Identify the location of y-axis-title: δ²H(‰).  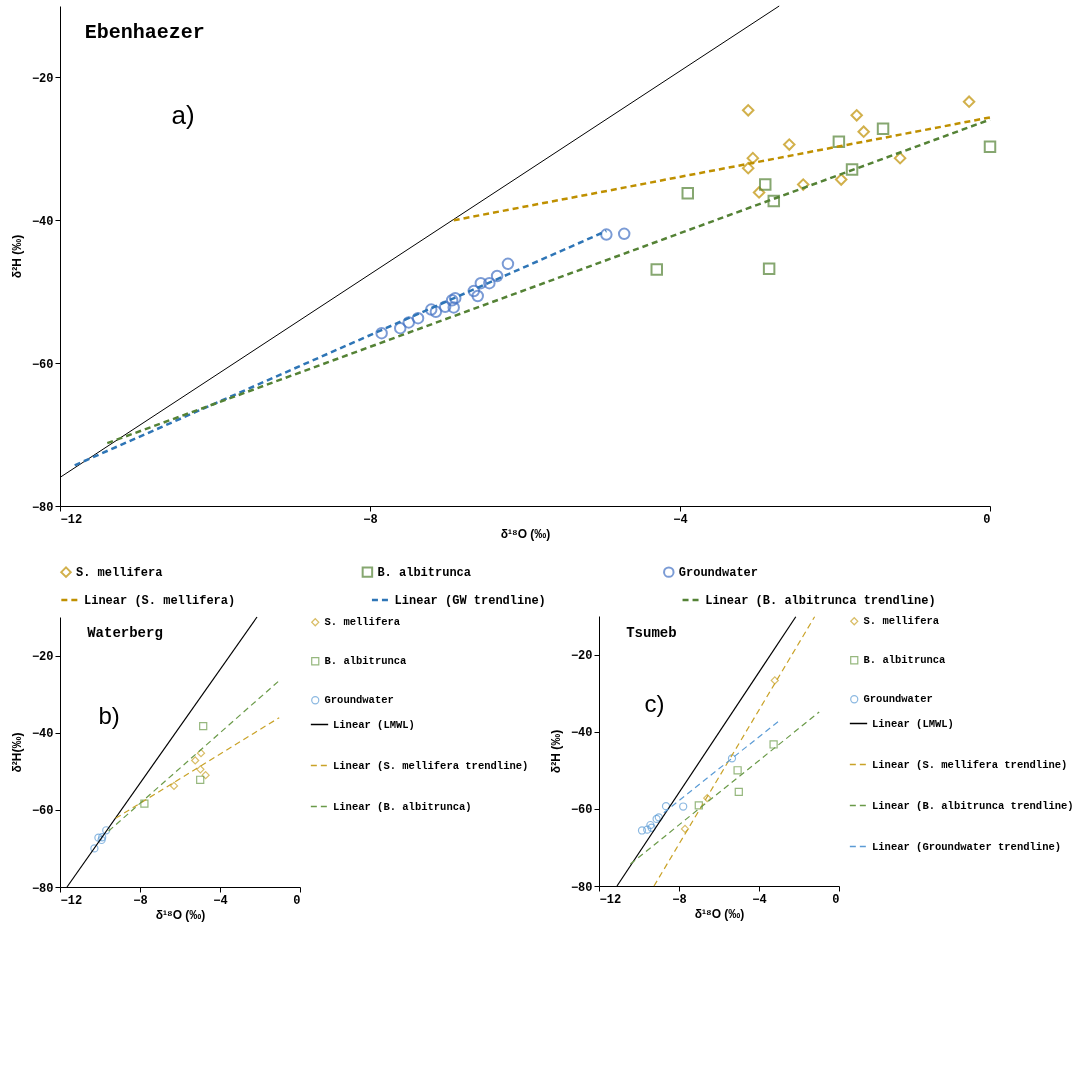
(16, 752).